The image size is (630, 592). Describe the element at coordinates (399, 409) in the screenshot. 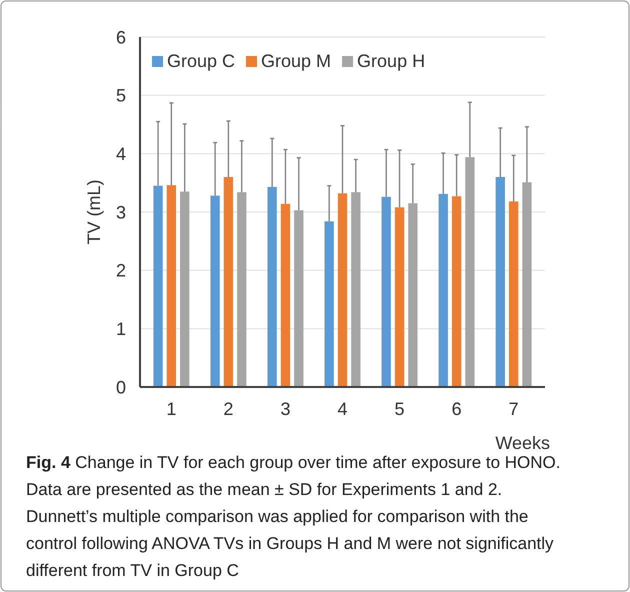

I see `x-tick-label: 5` at that location.